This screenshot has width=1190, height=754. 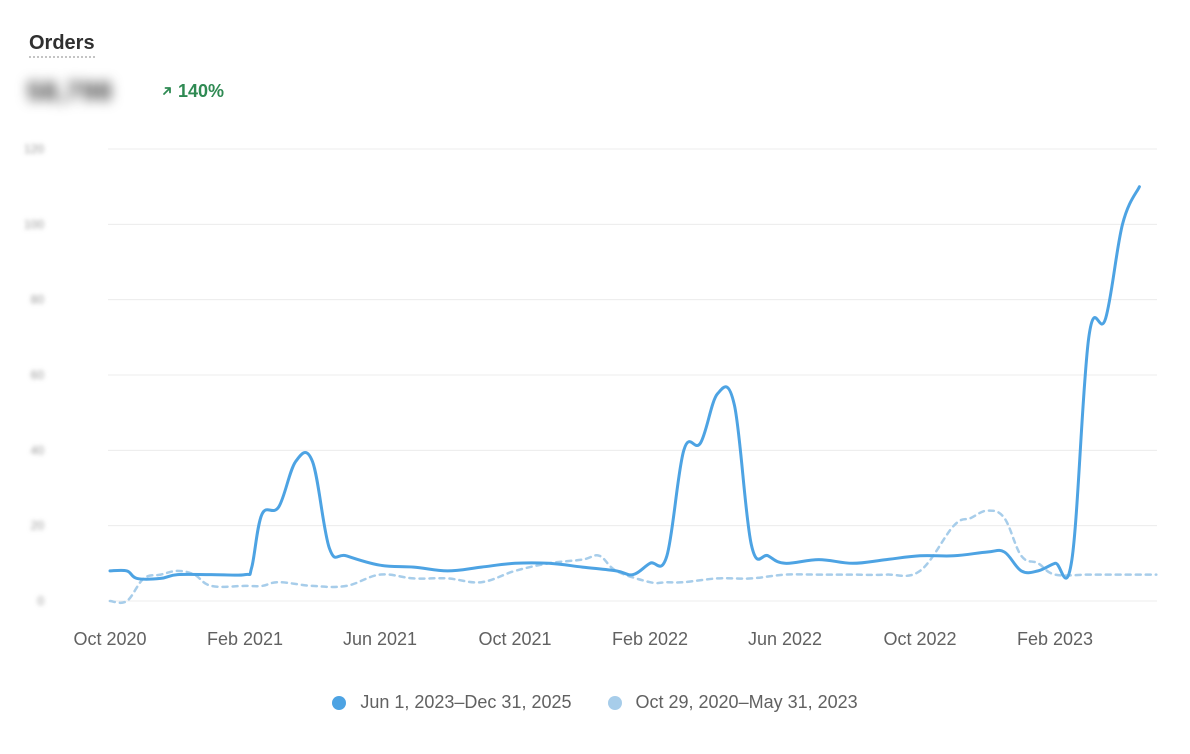 What do you see at coordinates (614, 702) in the screenshot?
I see `legend-swatch-comparison` at bounding box center [614, 702].